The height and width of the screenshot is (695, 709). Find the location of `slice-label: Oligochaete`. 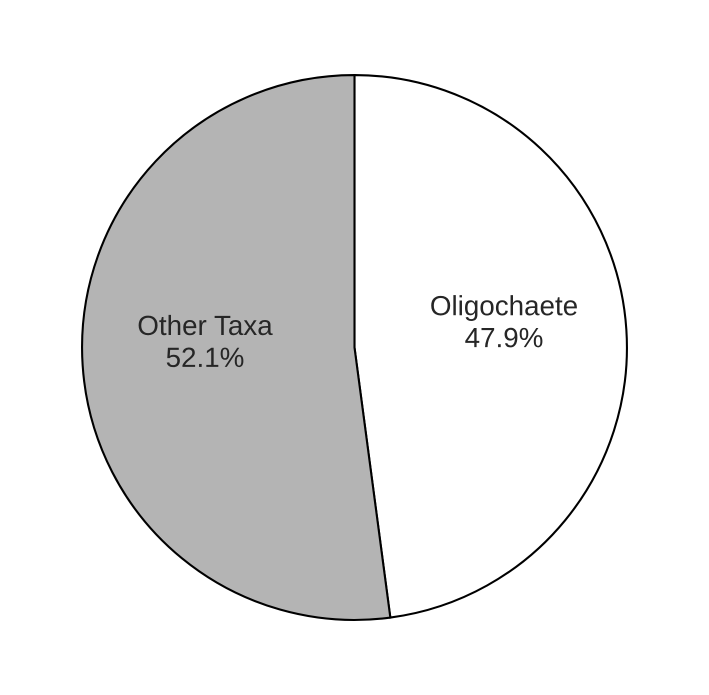

slice-label: Oligochaete is located at coordinates (504, 308).